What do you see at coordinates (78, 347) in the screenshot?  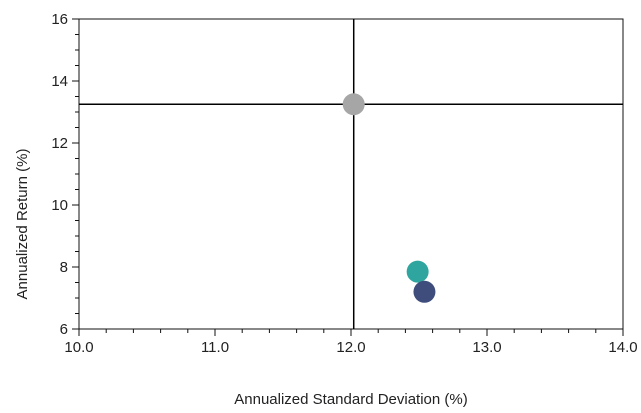 I see `x-tick-label: 10.0` at bounding box center [78, 347].